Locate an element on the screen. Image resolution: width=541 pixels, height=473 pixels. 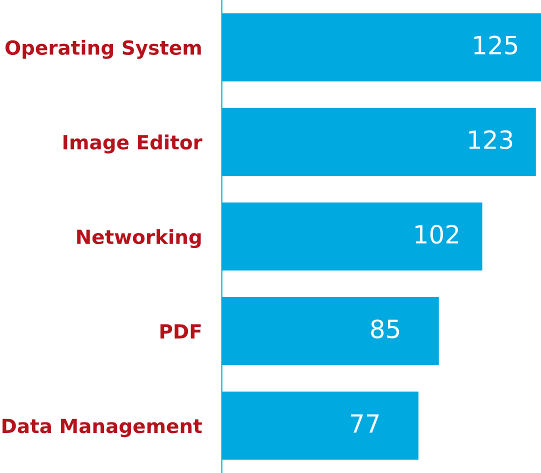
data-label: 102 is located at coordinates (437, 234).